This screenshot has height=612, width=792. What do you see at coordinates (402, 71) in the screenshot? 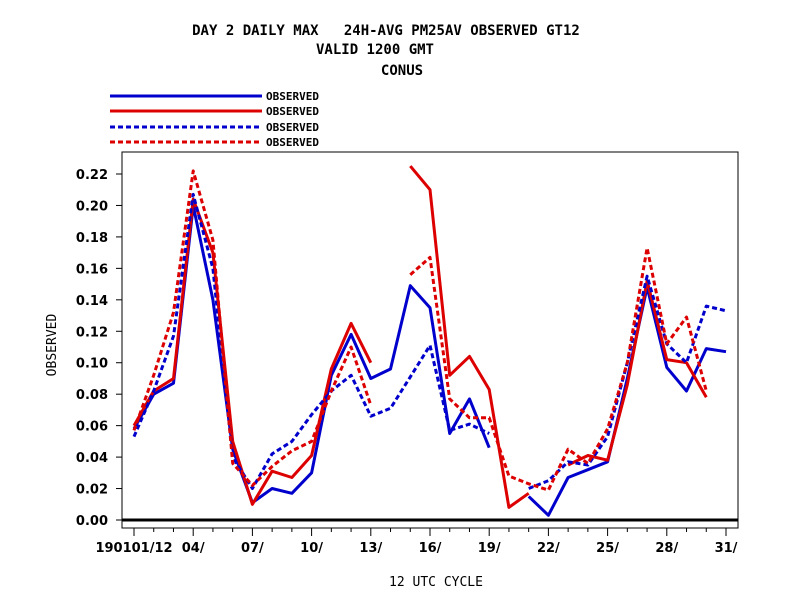
I see `chart-title-line-3: CONUS` at bounding box center [402, 71].